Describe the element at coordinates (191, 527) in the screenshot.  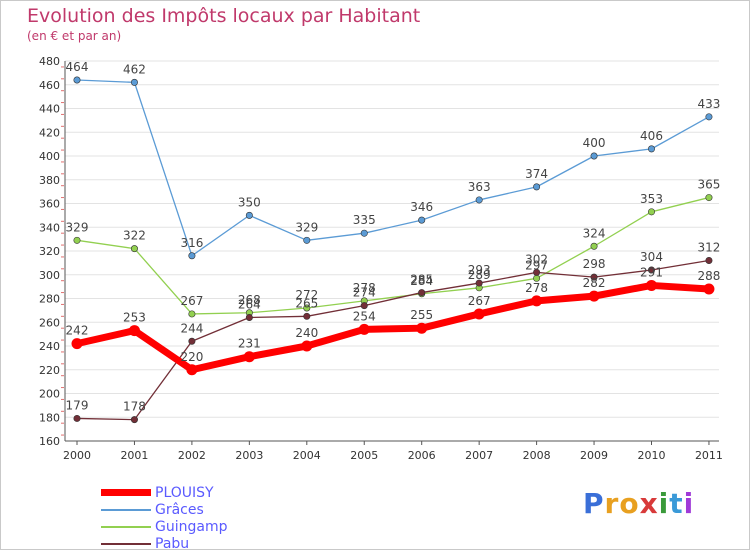
I see `legend-label-guingamp: Guingamp` at that location.